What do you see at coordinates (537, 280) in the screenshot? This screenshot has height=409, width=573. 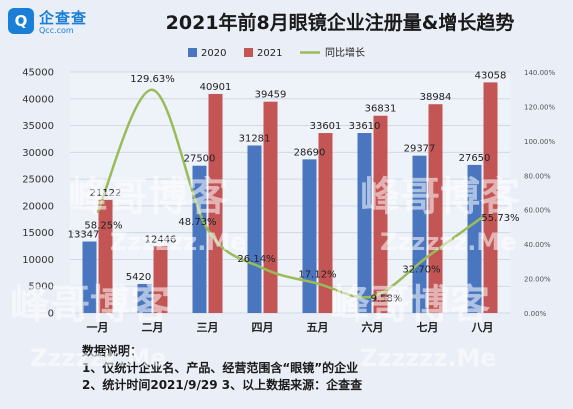 I see `y-right-tick-label: 20.00%` at bounding box center [537, 280].